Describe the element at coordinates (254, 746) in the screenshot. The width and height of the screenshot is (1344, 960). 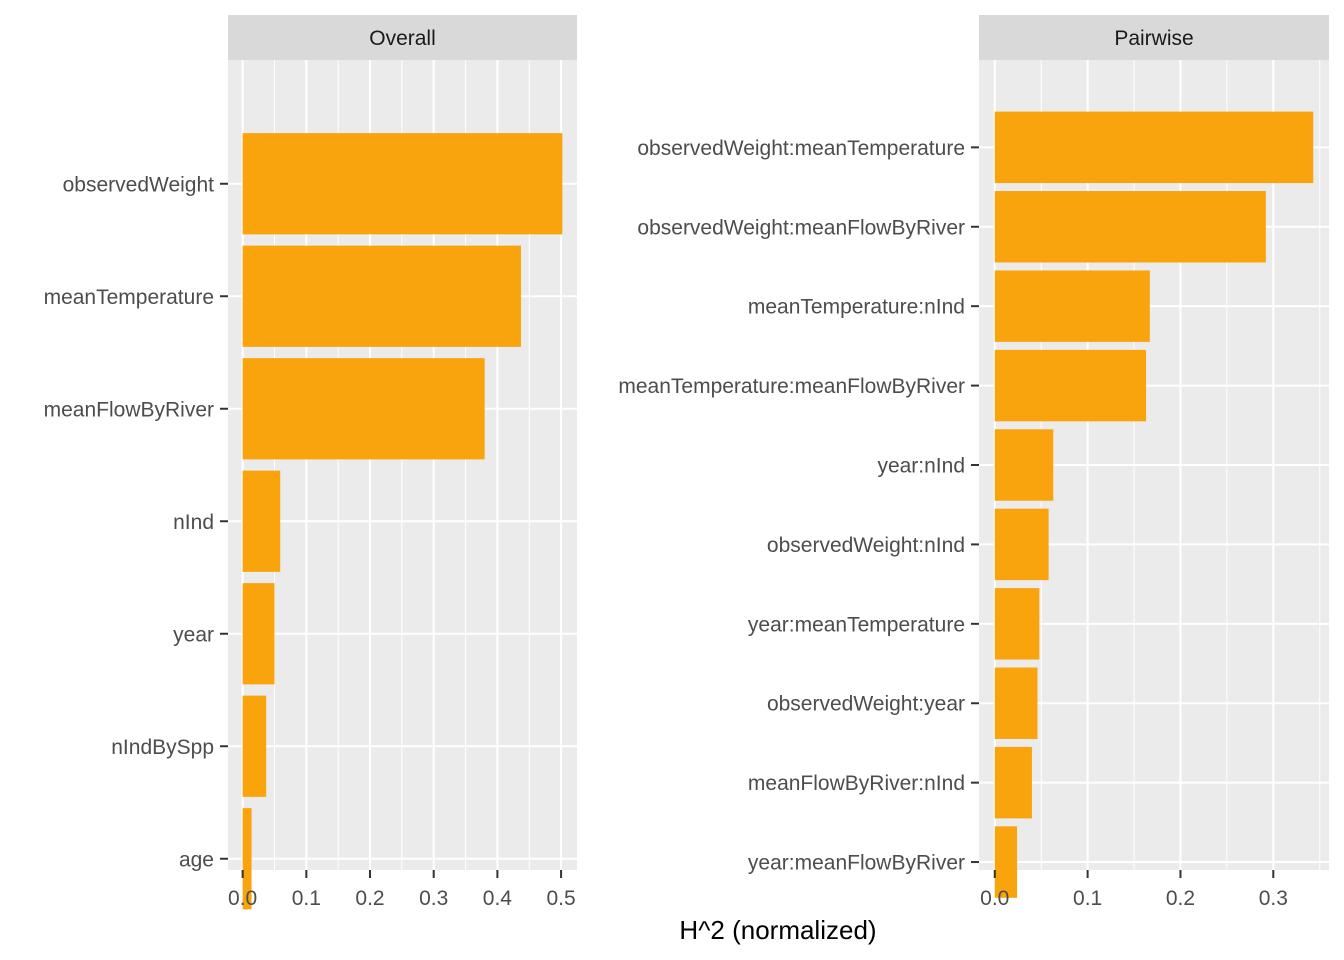
I see `bar-nIndBySpp` at that location.